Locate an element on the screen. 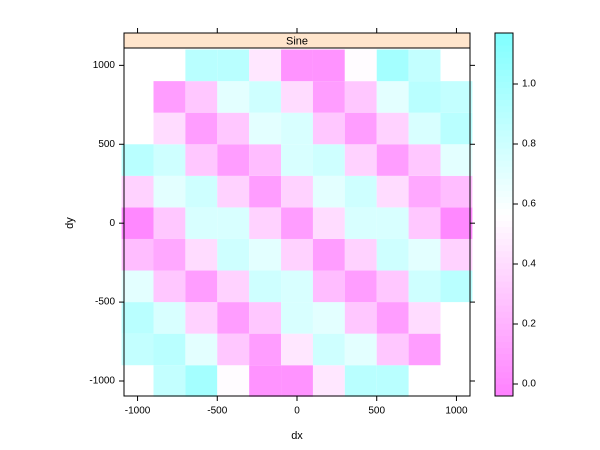  colorbar-tick-label: 0.4 is located at coordinates (529, 264).